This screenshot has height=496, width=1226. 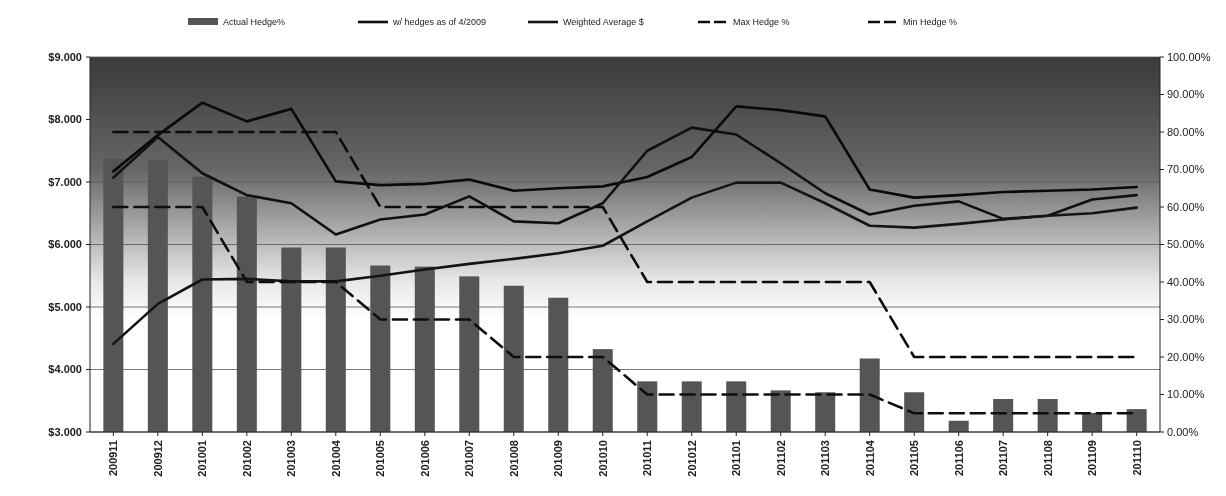 What do you see at coordinates (1092, 458) in the screenshot?
I see `x-tick-label: 201109` at bounding box center [1092, 458].